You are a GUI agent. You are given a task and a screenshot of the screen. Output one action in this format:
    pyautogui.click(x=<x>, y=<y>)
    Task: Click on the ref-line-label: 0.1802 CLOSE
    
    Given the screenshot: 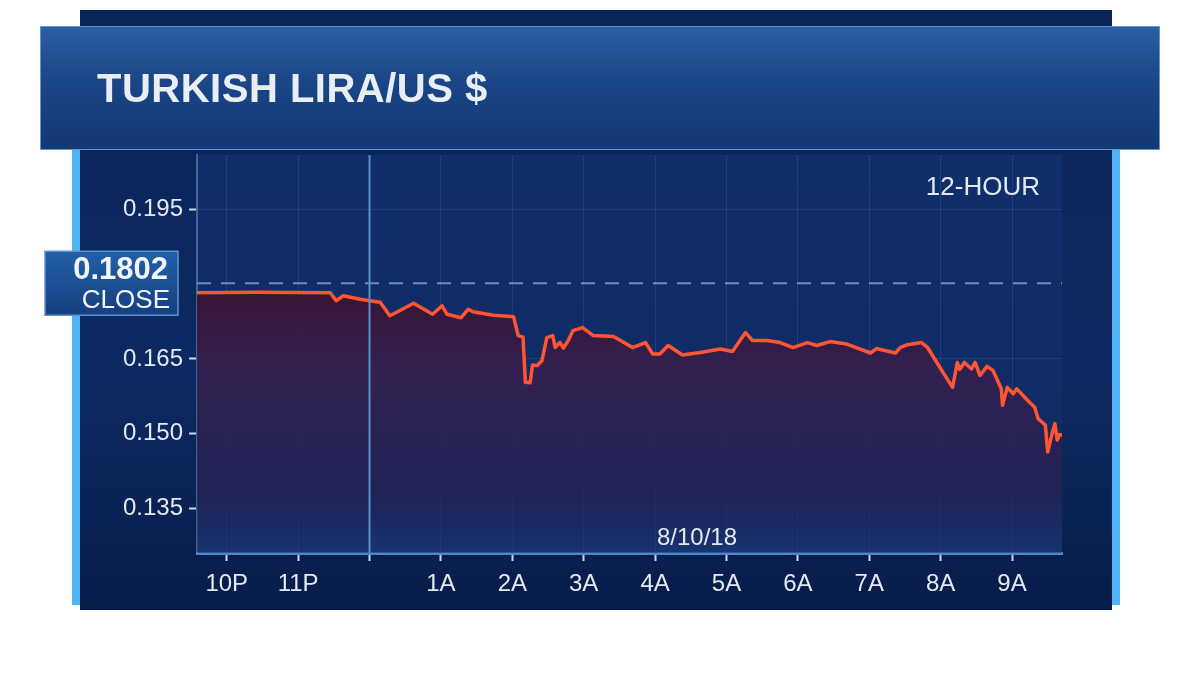 What is the action you would take?
    pyautogui.click(x=121, y=282)
    